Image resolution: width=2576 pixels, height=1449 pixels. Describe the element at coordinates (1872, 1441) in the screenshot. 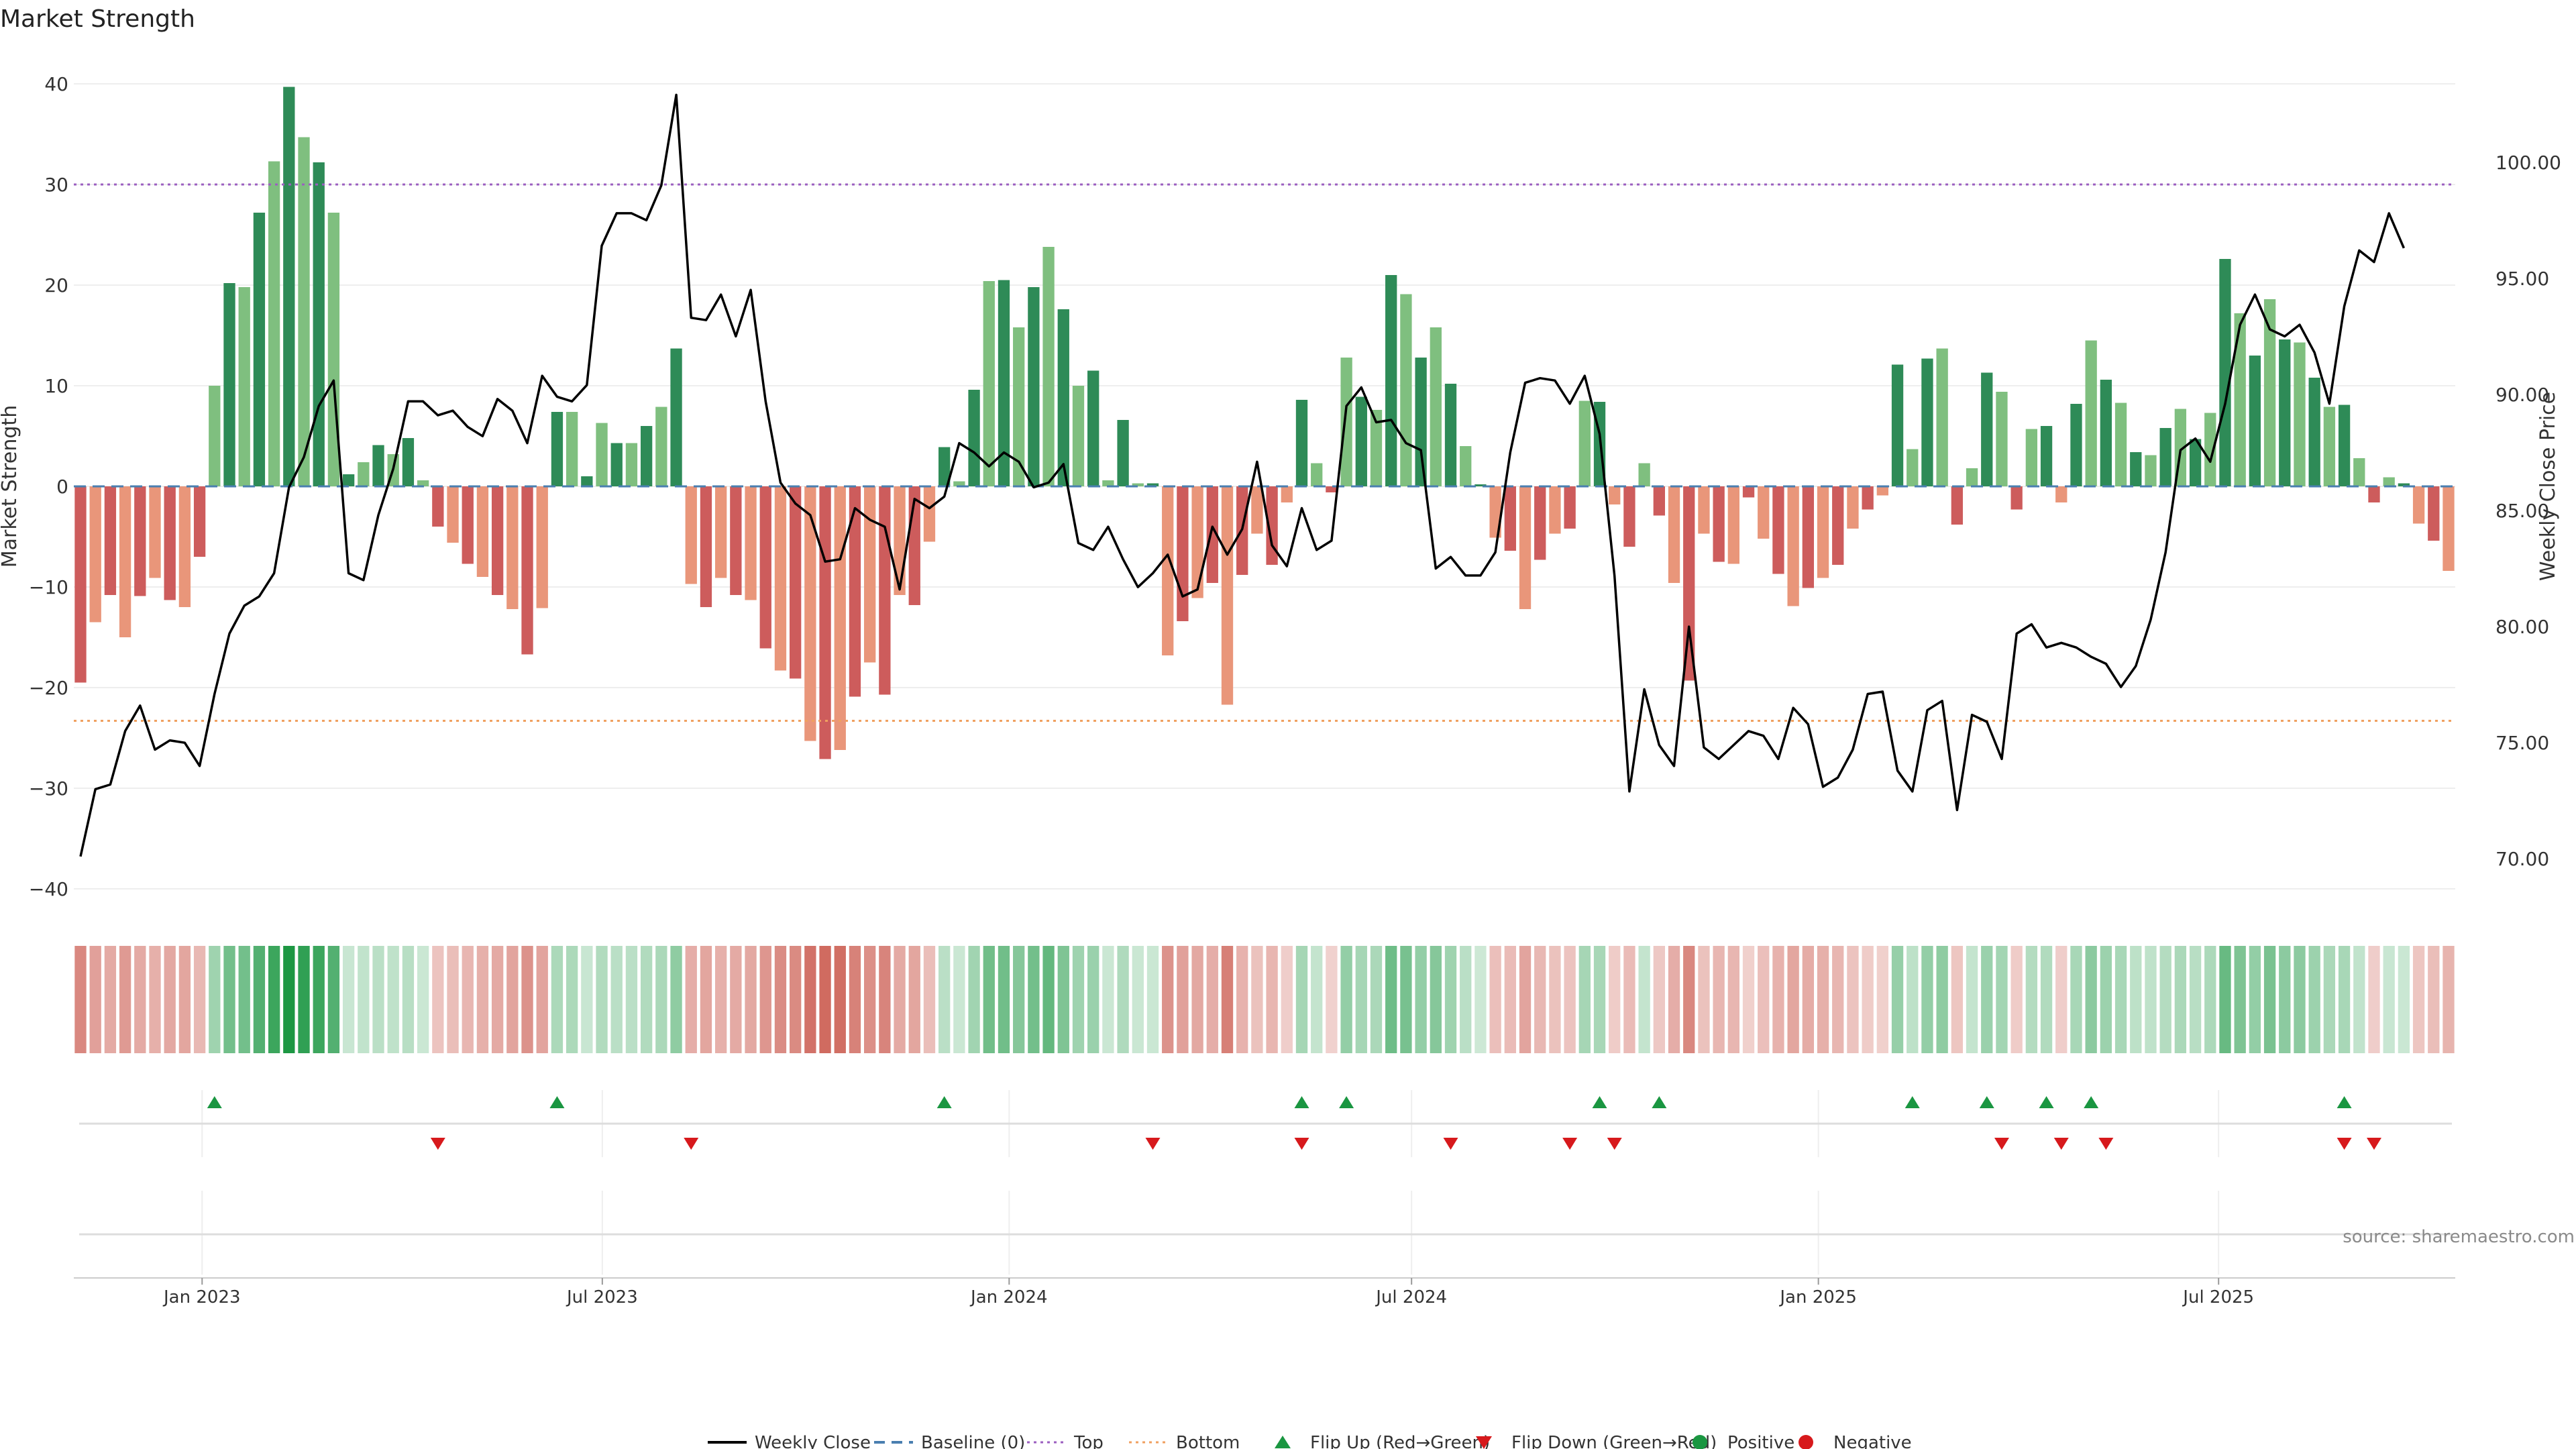

I see `legend-label: Negative` at that location.